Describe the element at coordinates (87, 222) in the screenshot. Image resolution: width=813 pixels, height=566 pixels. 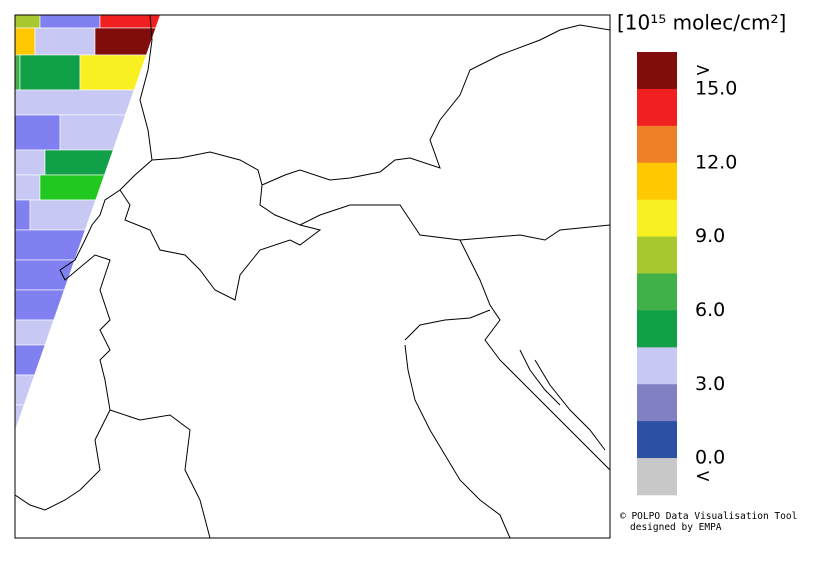
I see `satellite-swath` at that location.